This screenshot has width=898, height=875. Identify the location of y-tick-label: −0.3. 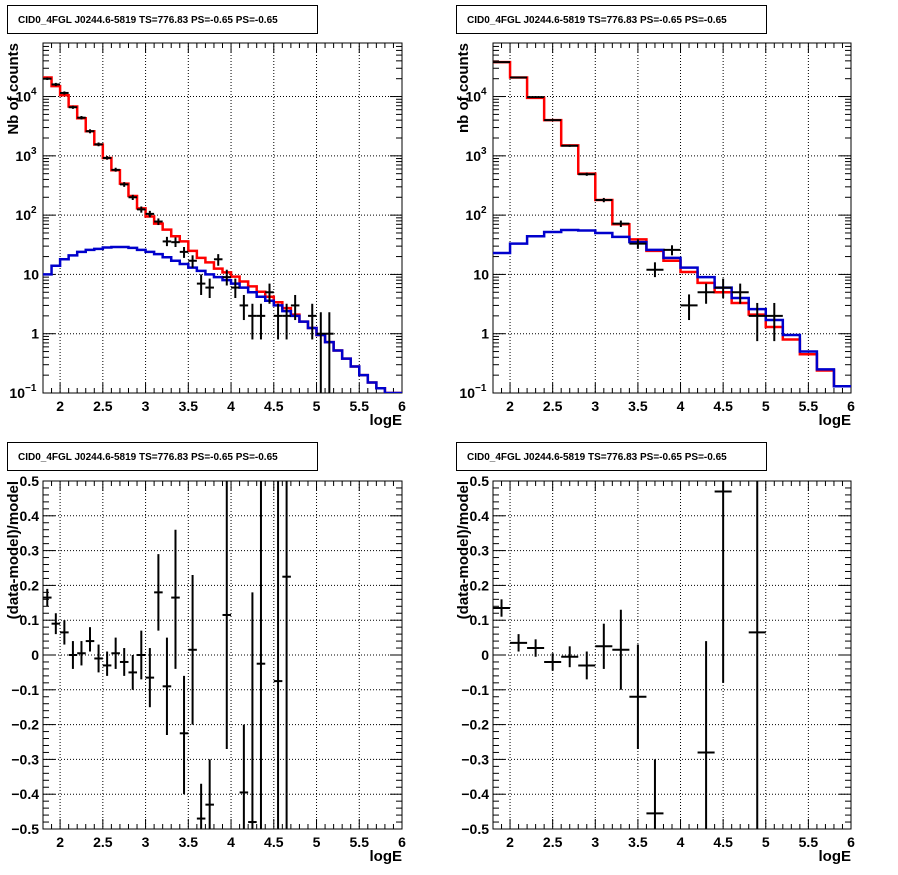
(475, 759).